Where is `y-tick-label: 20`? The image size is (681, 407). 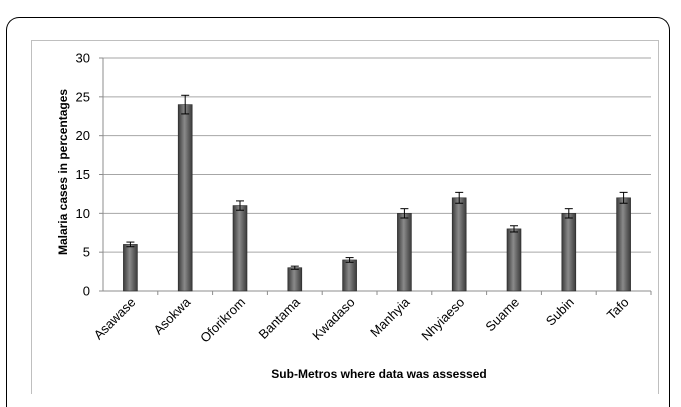
y-tick-label: 20 is located at coordinates (83, 135).